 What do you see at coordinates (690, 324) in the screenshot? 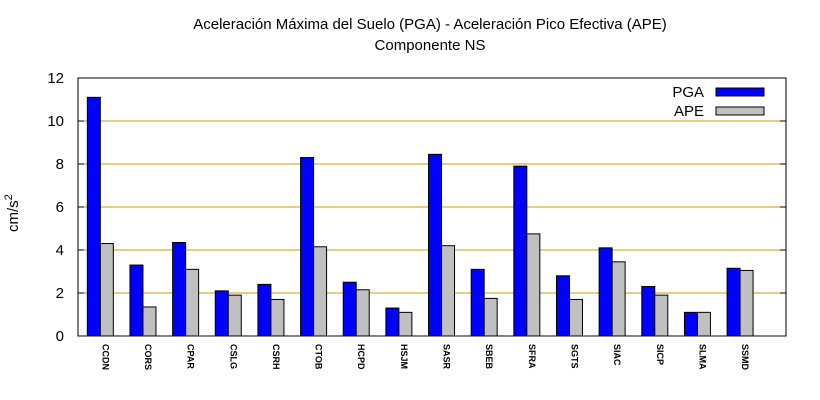
I see `bar-pga-slma` at bounding box center [690, 324].